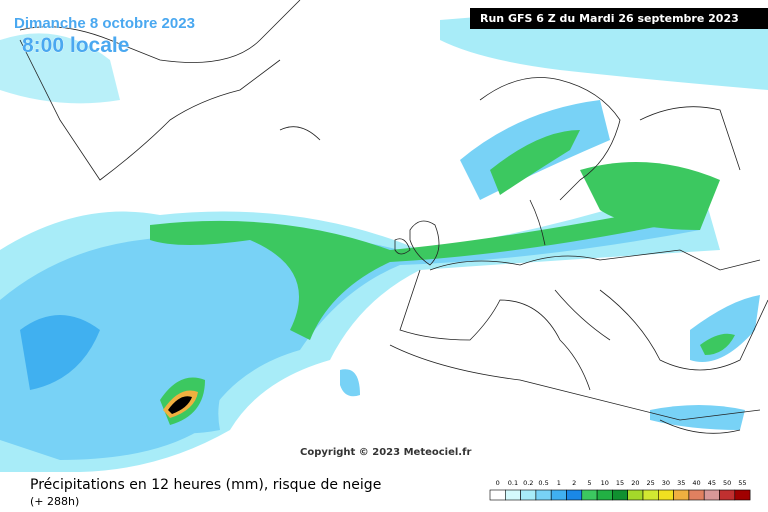 The height and width of the screenshot is (512, 768). What do you see at coordinates (666, 483) in the screenshot?
I see `legend-label: 30` at bounding box center [666, 483].